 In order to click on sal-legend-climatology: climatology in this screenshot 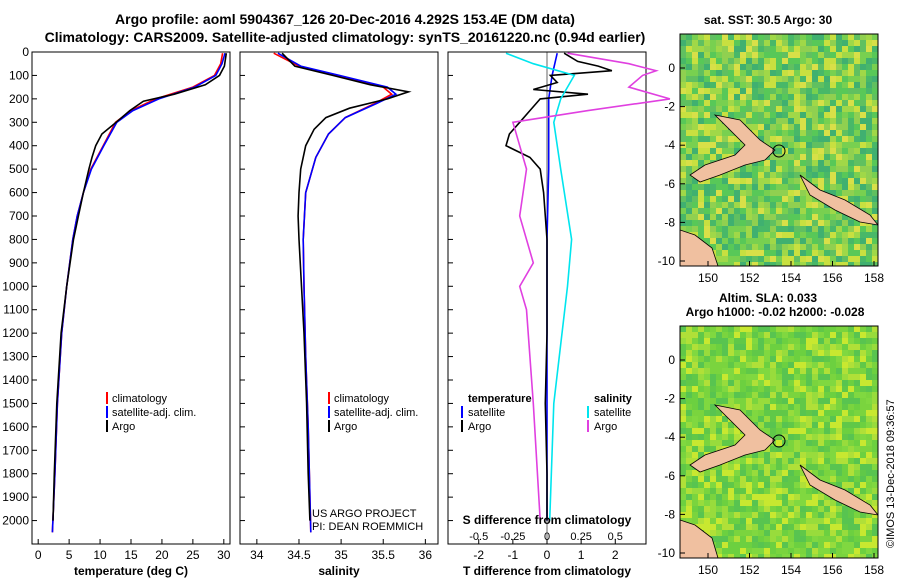, I will do `click(362, 399)`.